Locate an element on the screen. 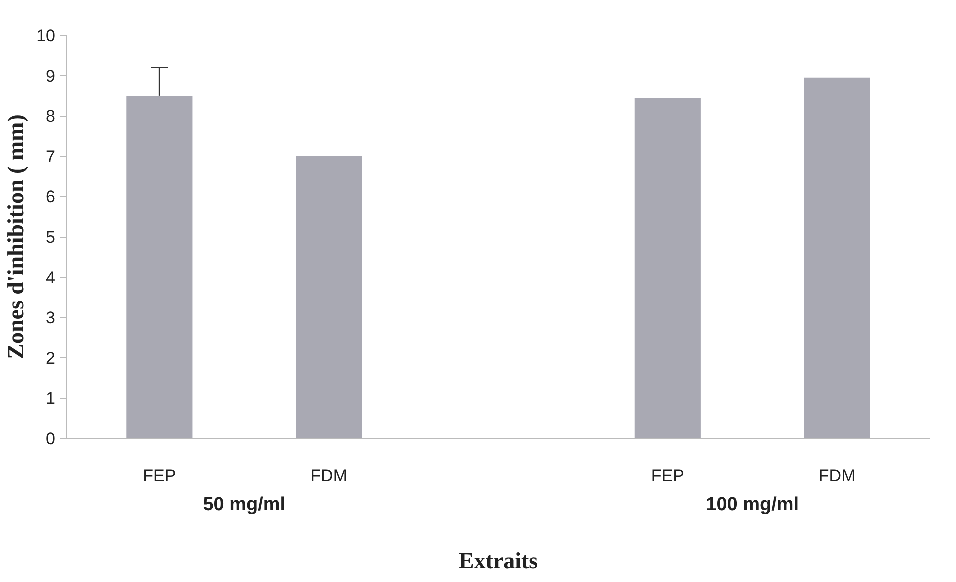 Image resolution: width=956 pixels, height=582 pixels. y-tick-label: 5 is located at coordinates (51, 237).